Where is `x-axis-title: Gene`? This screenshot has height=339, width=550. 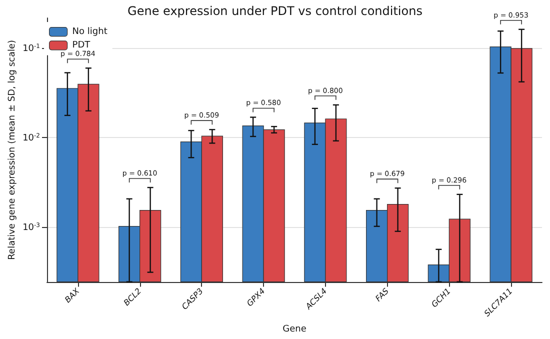
x-axis-title: Gene is located at coordinates (294, 329).